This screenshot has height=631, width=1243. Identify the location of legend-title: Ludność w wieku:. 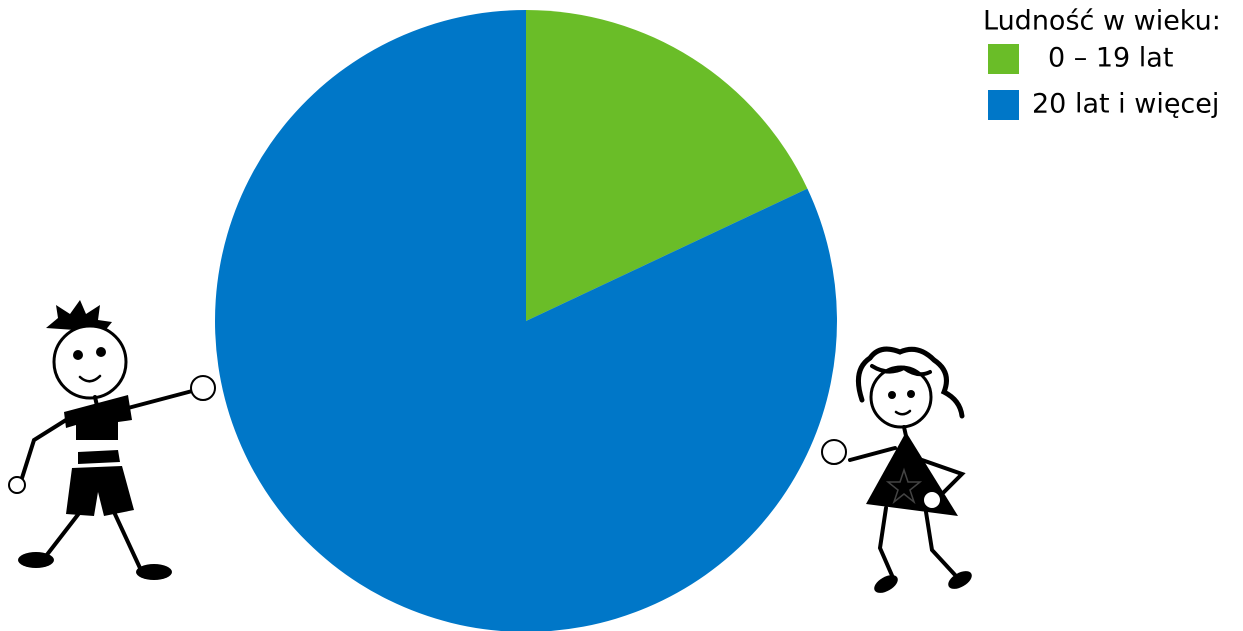
(1102, 21).